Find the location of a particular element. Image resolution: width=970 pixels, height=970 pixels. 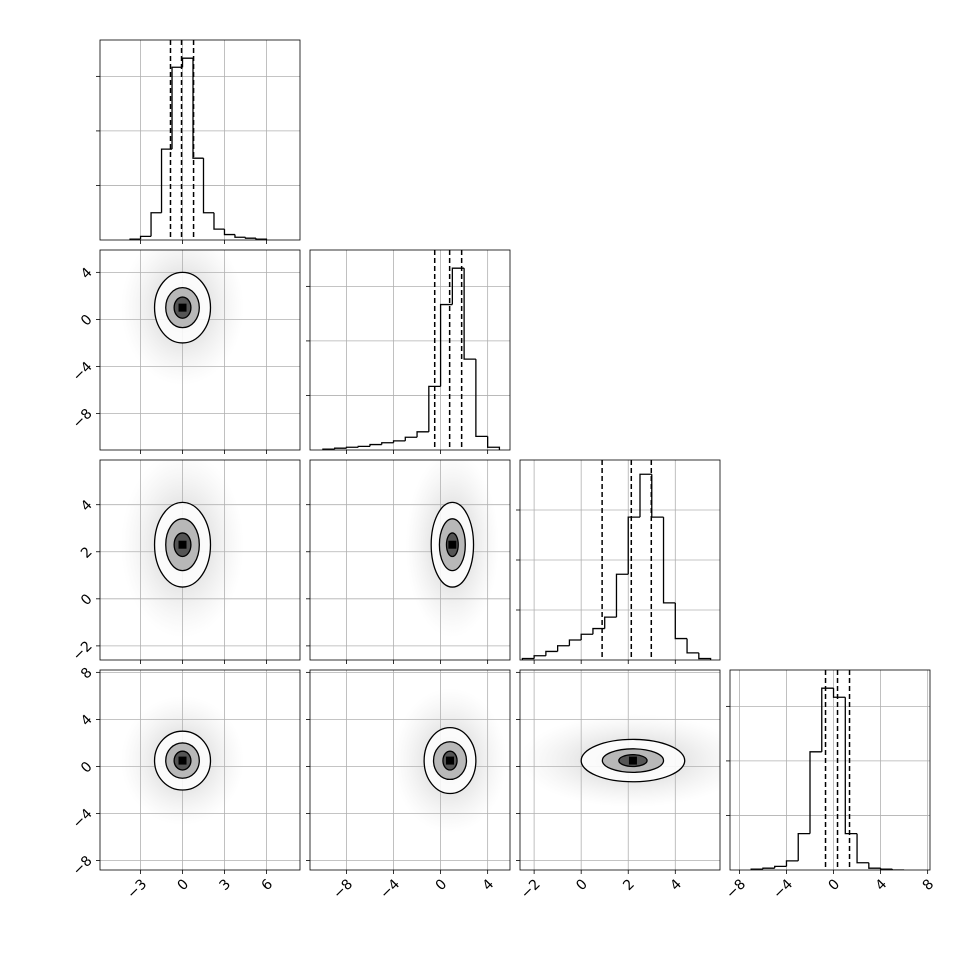

x-tick-label: 2 is located at coordinates (629, 885).